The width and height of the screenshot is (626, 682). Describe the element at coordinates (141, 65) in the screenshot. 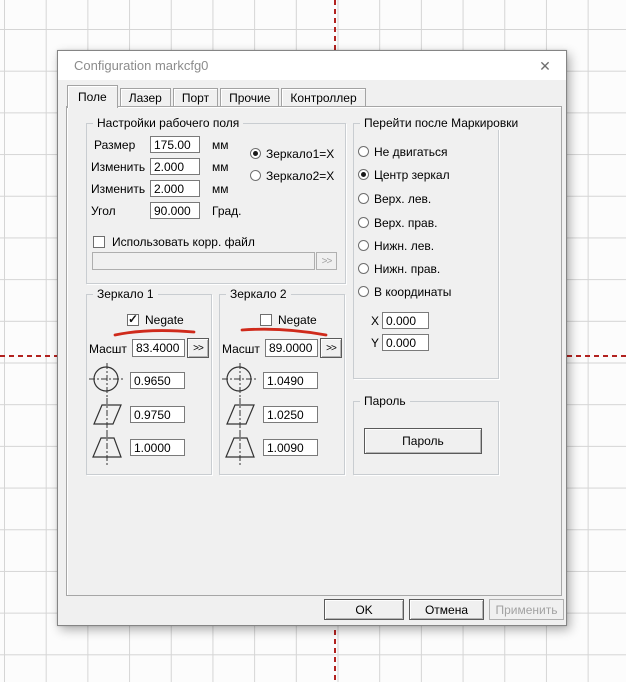

I see `dialog-title: Configuration markcfg0` at that location.